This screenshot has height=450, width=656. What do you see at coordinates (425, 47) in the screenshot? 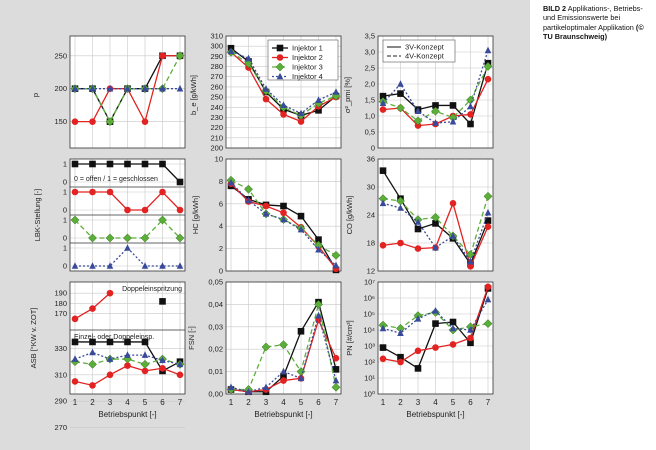
I see `sigma-chart-legend-label: 3V-Konzept` at bounding box center [425, 47].